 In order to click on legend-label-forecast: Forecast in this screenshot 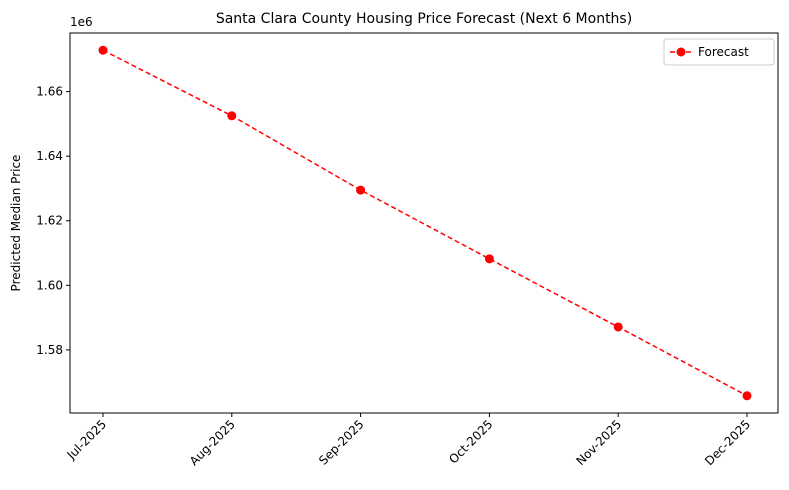, I will do `click(723, 52)`.